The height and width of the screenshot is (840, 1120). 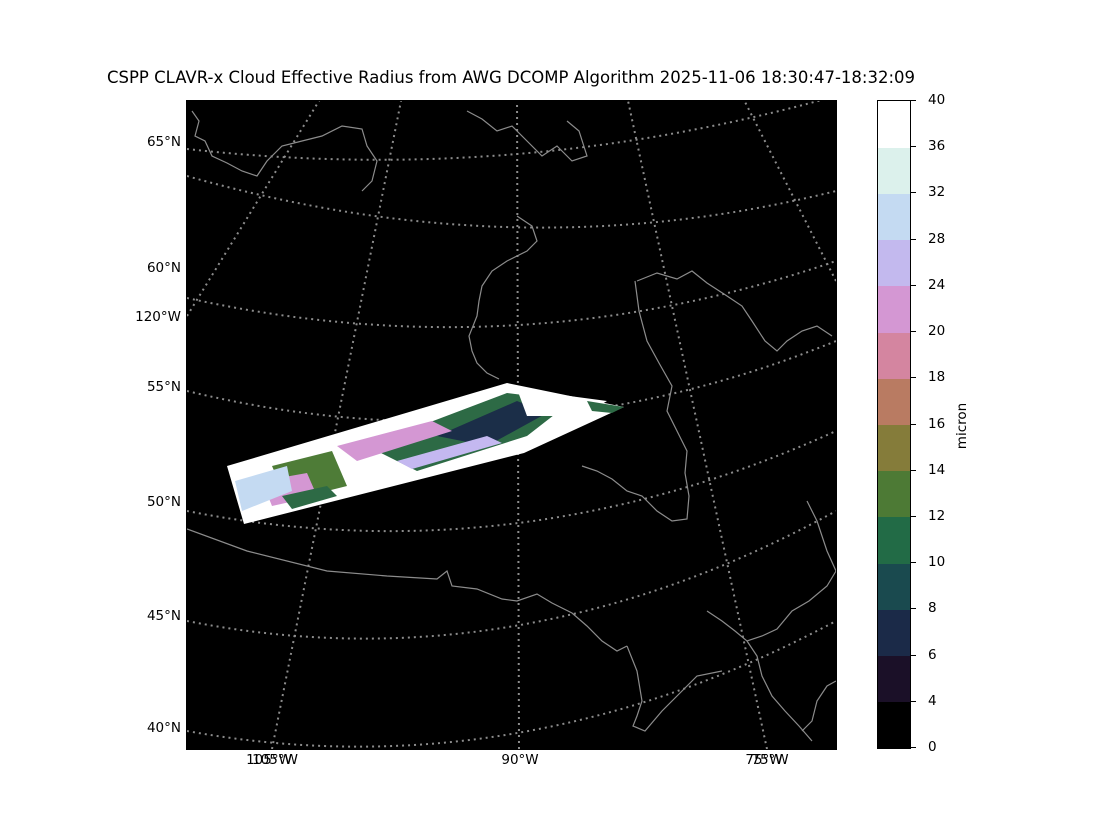 I want to click on coast-great-lakes, so click(x=674, y=688).